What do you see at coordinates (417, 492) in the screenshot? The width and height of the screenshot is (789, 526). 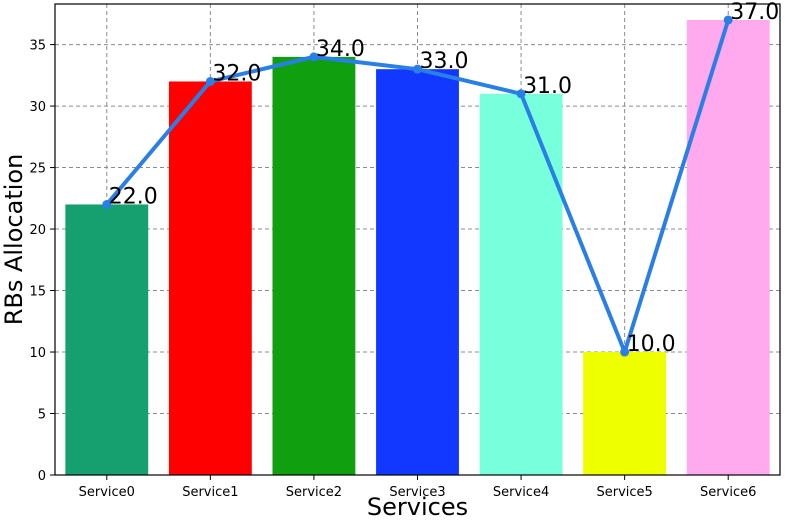 I see `x-tick-label: Service3` at bounding box center [417, 492].